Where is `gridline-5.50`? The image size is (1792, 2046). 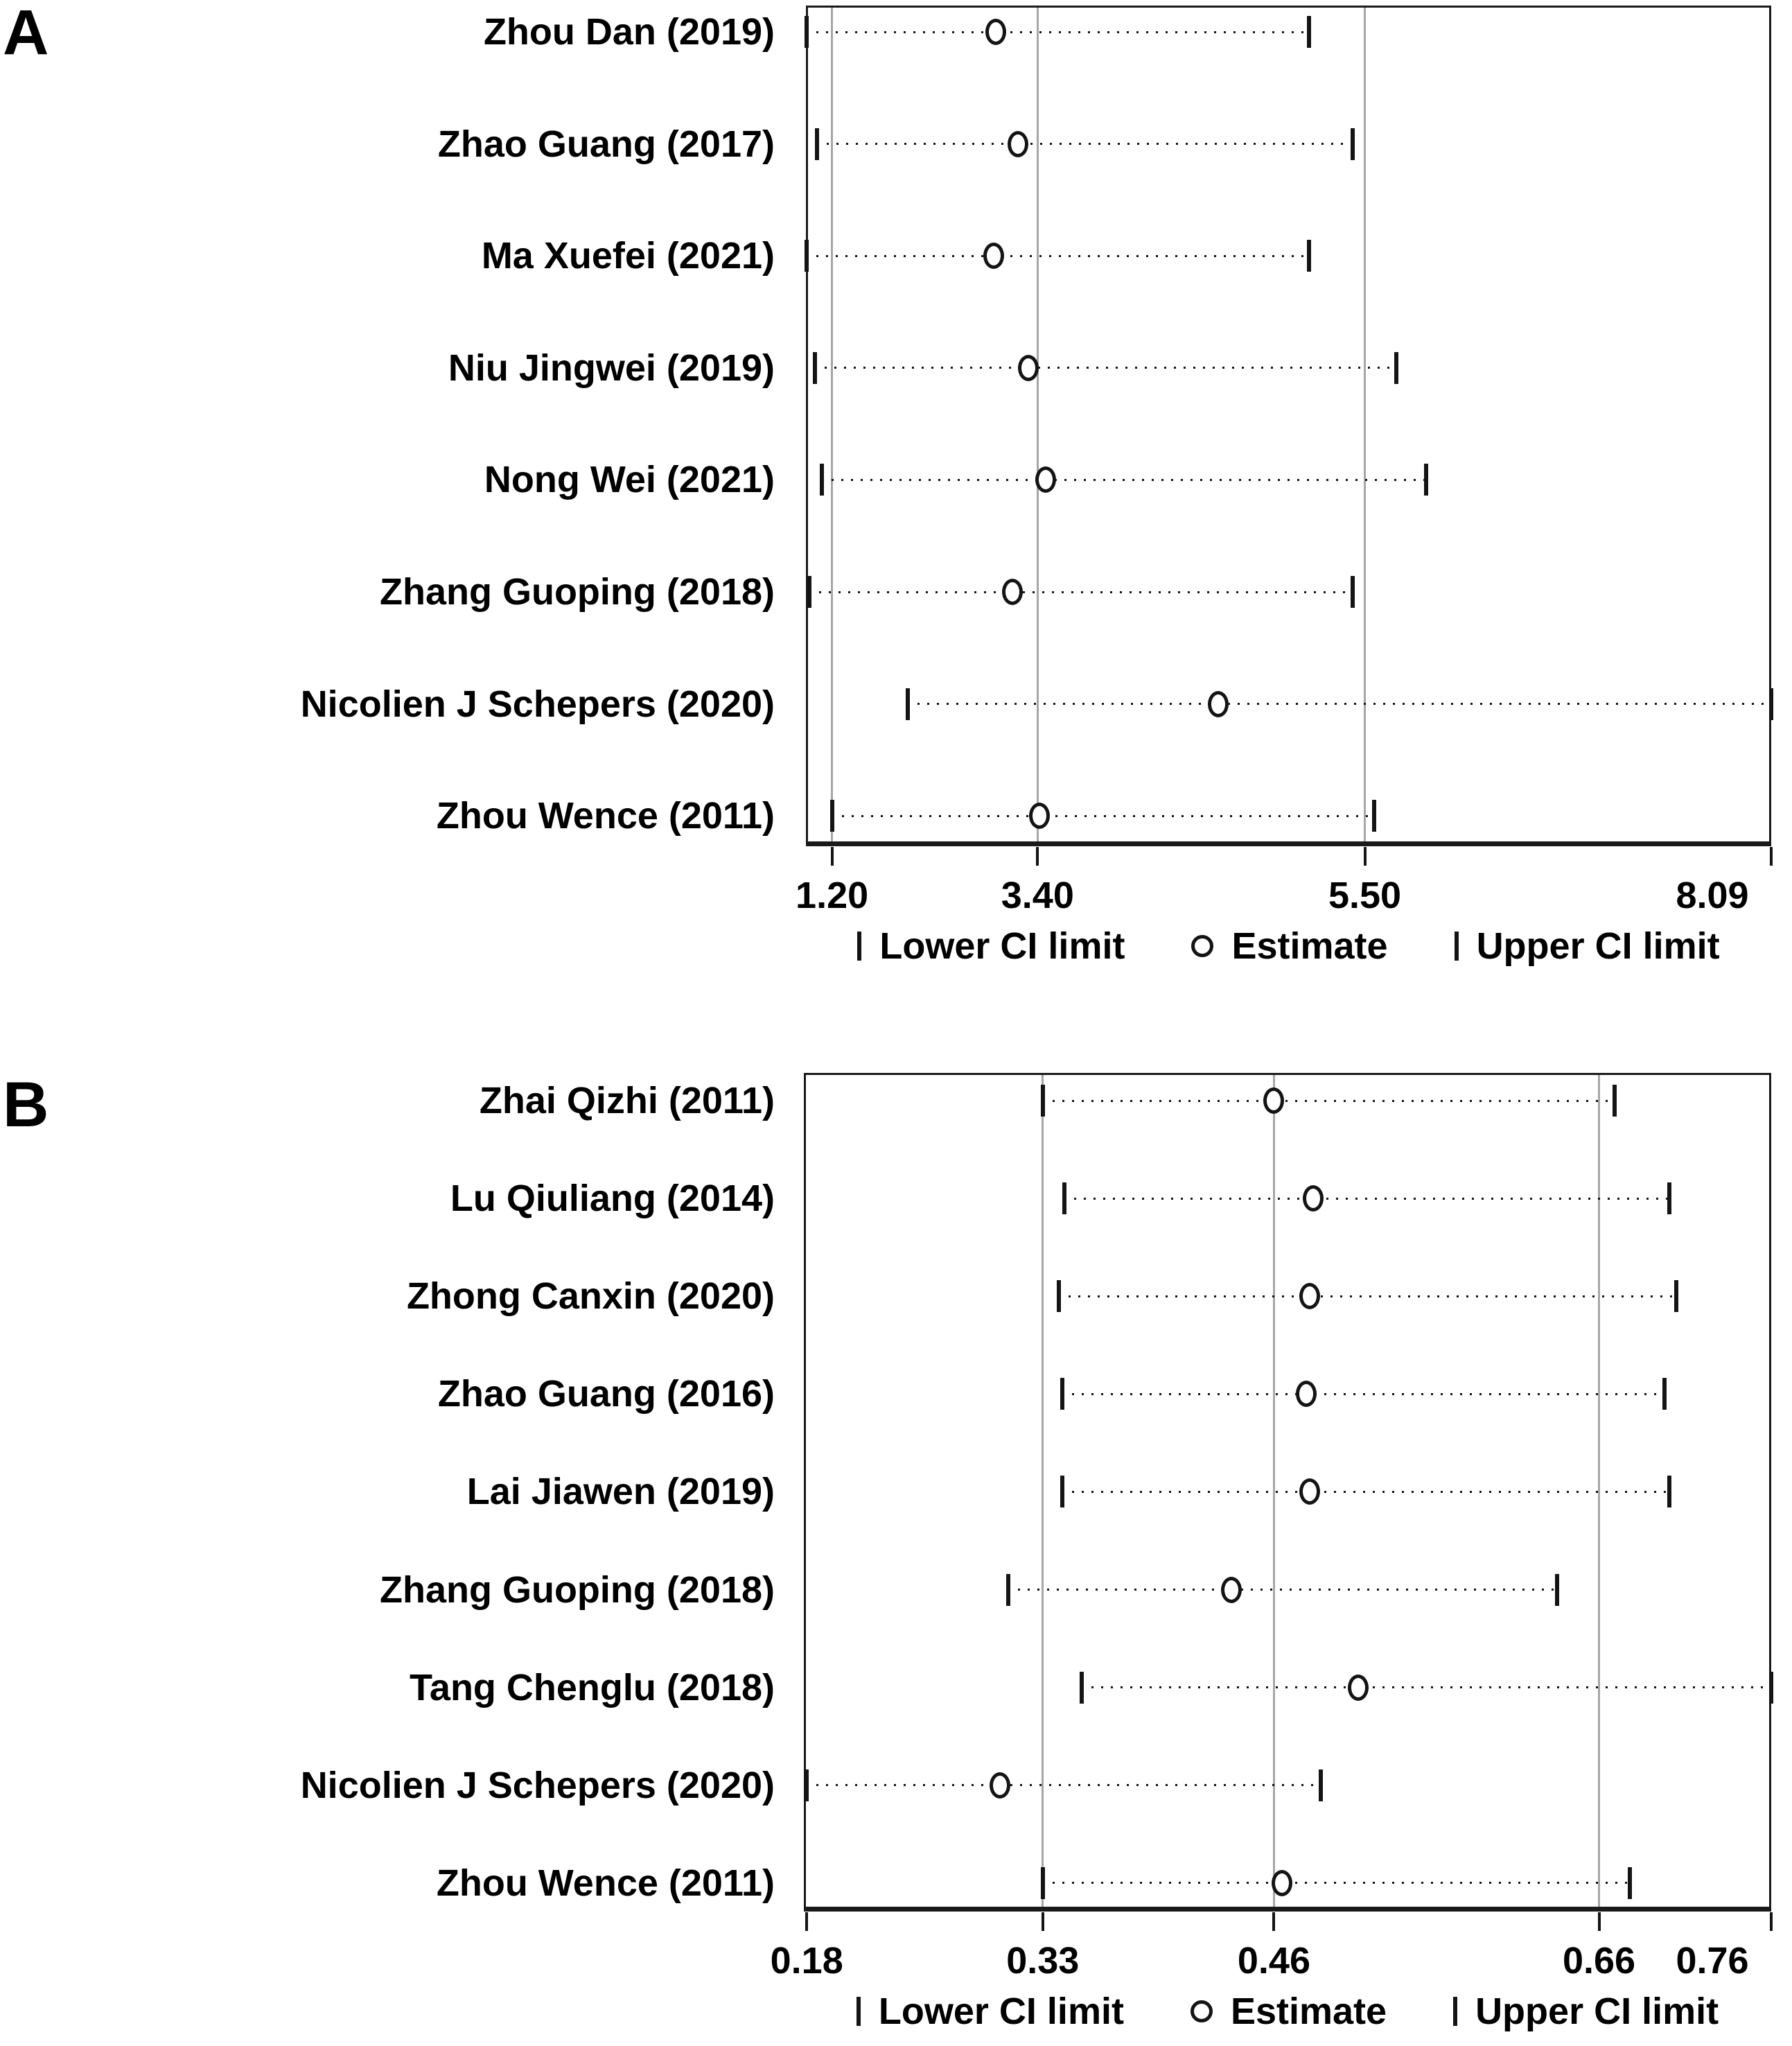 gridline-5.50 is located at coordinates (1365, 425).